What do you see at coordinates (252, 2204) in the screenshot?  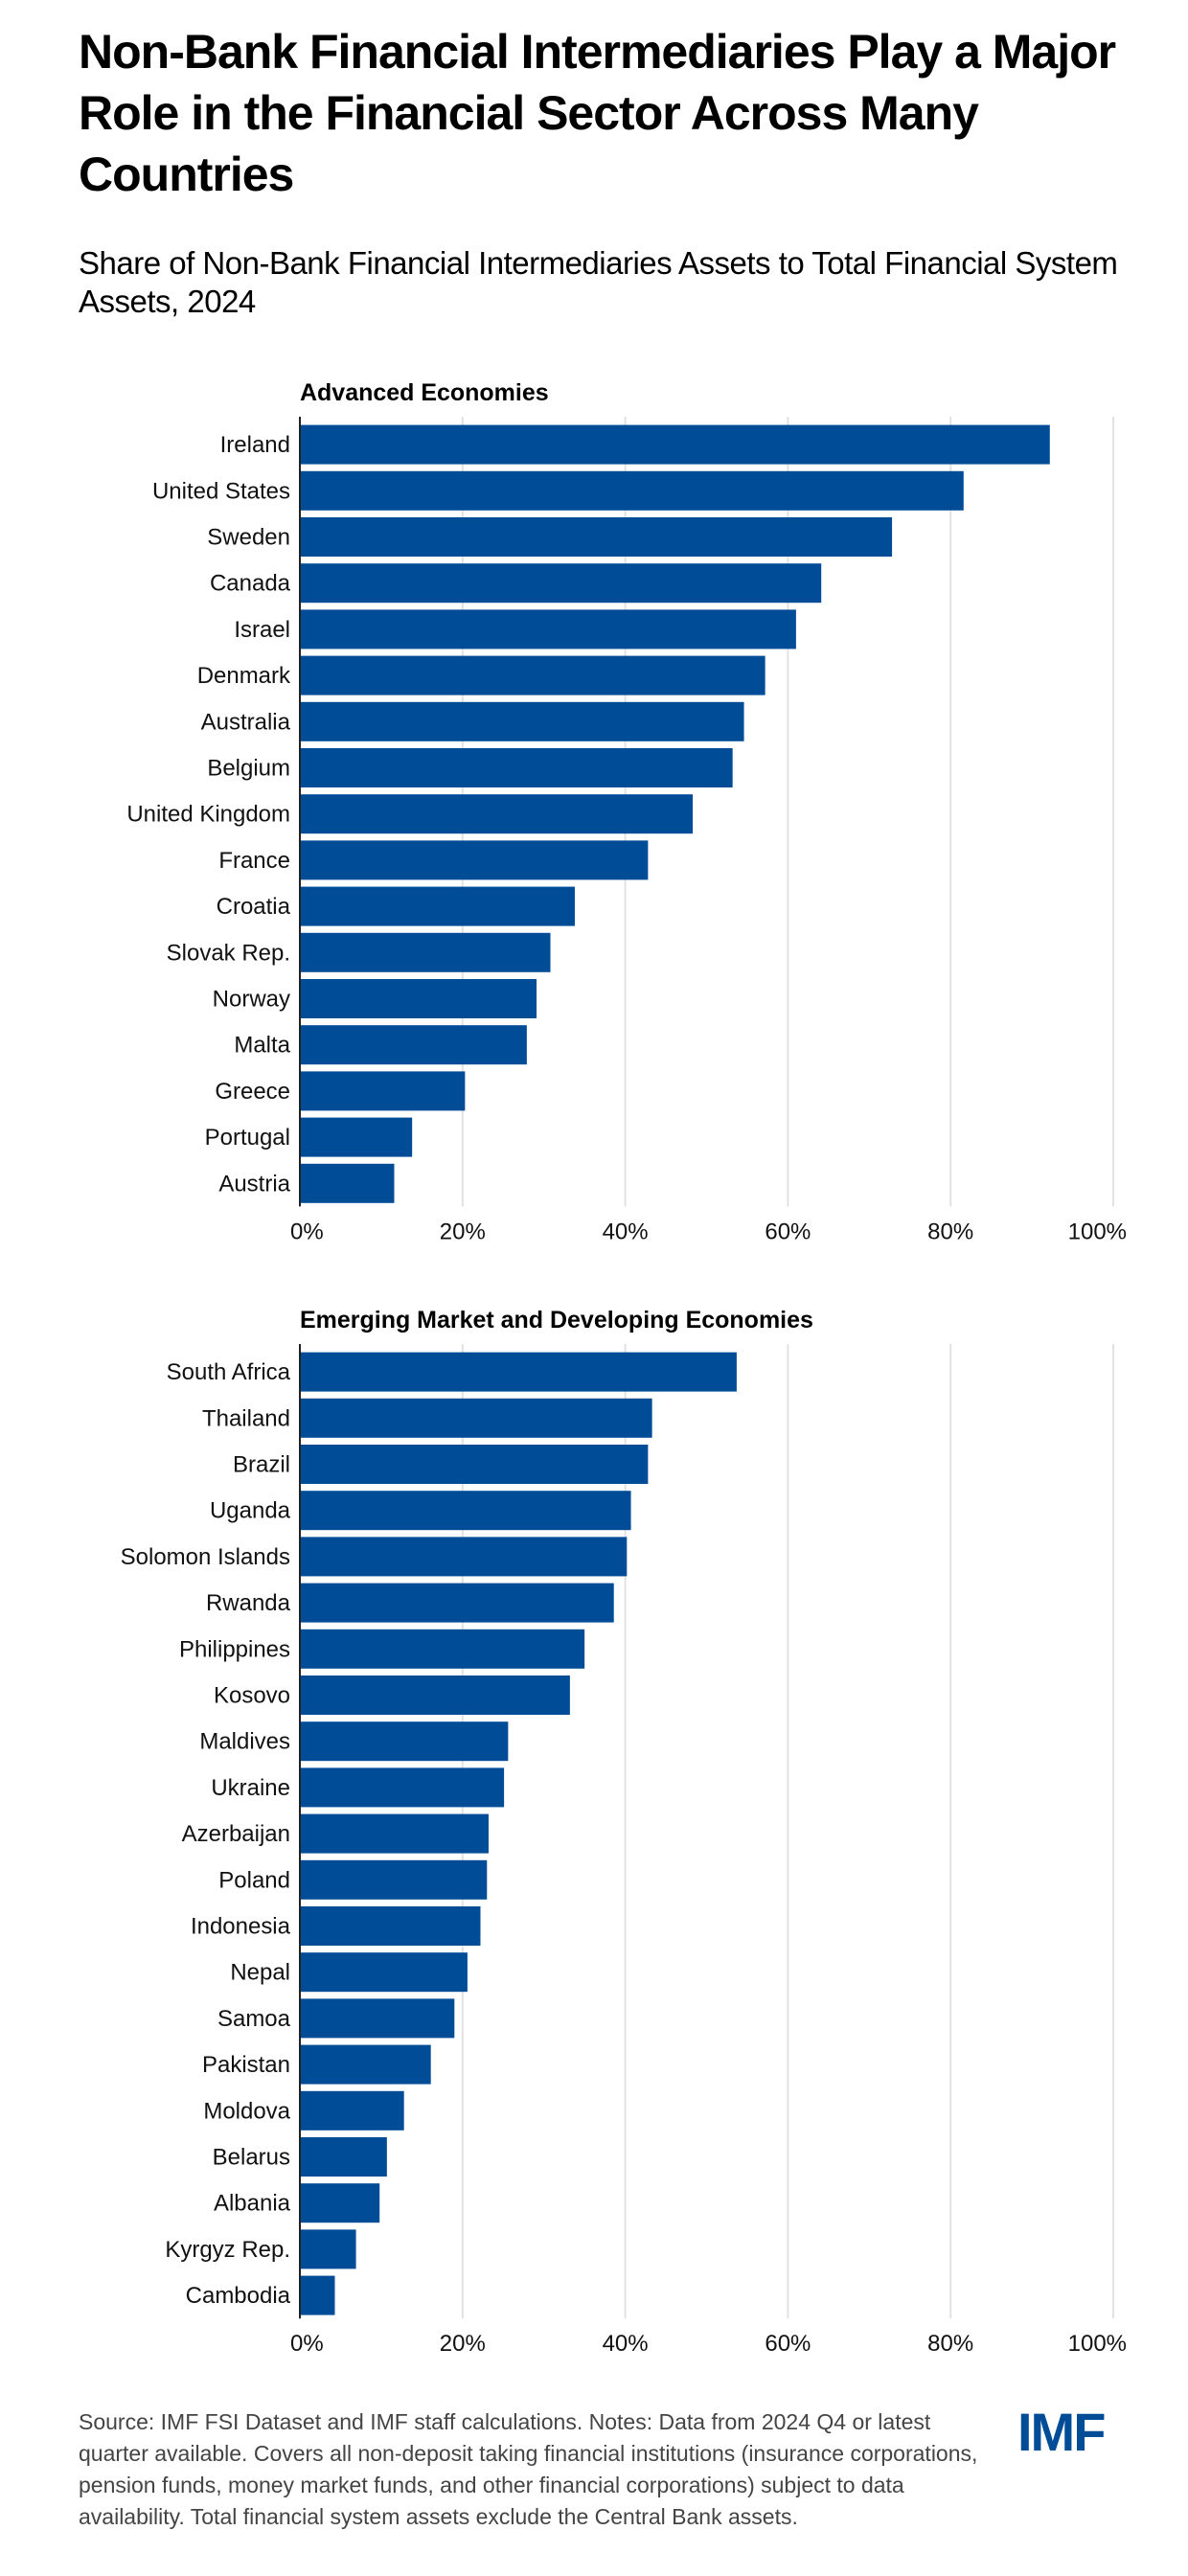 I see `category-label: Albania` at bounding box center [252, 2204].